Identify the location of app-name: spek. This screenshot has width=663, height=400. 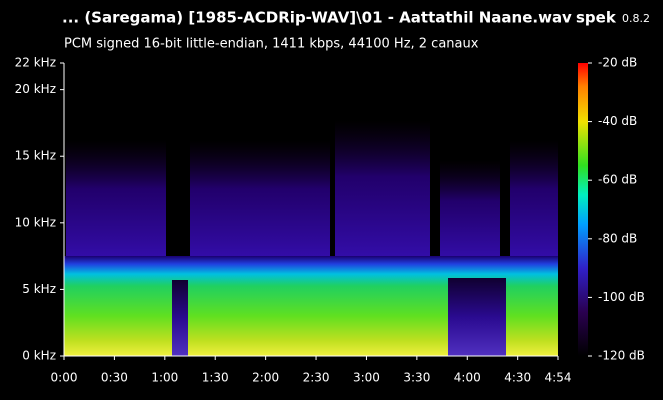
(596, 18).